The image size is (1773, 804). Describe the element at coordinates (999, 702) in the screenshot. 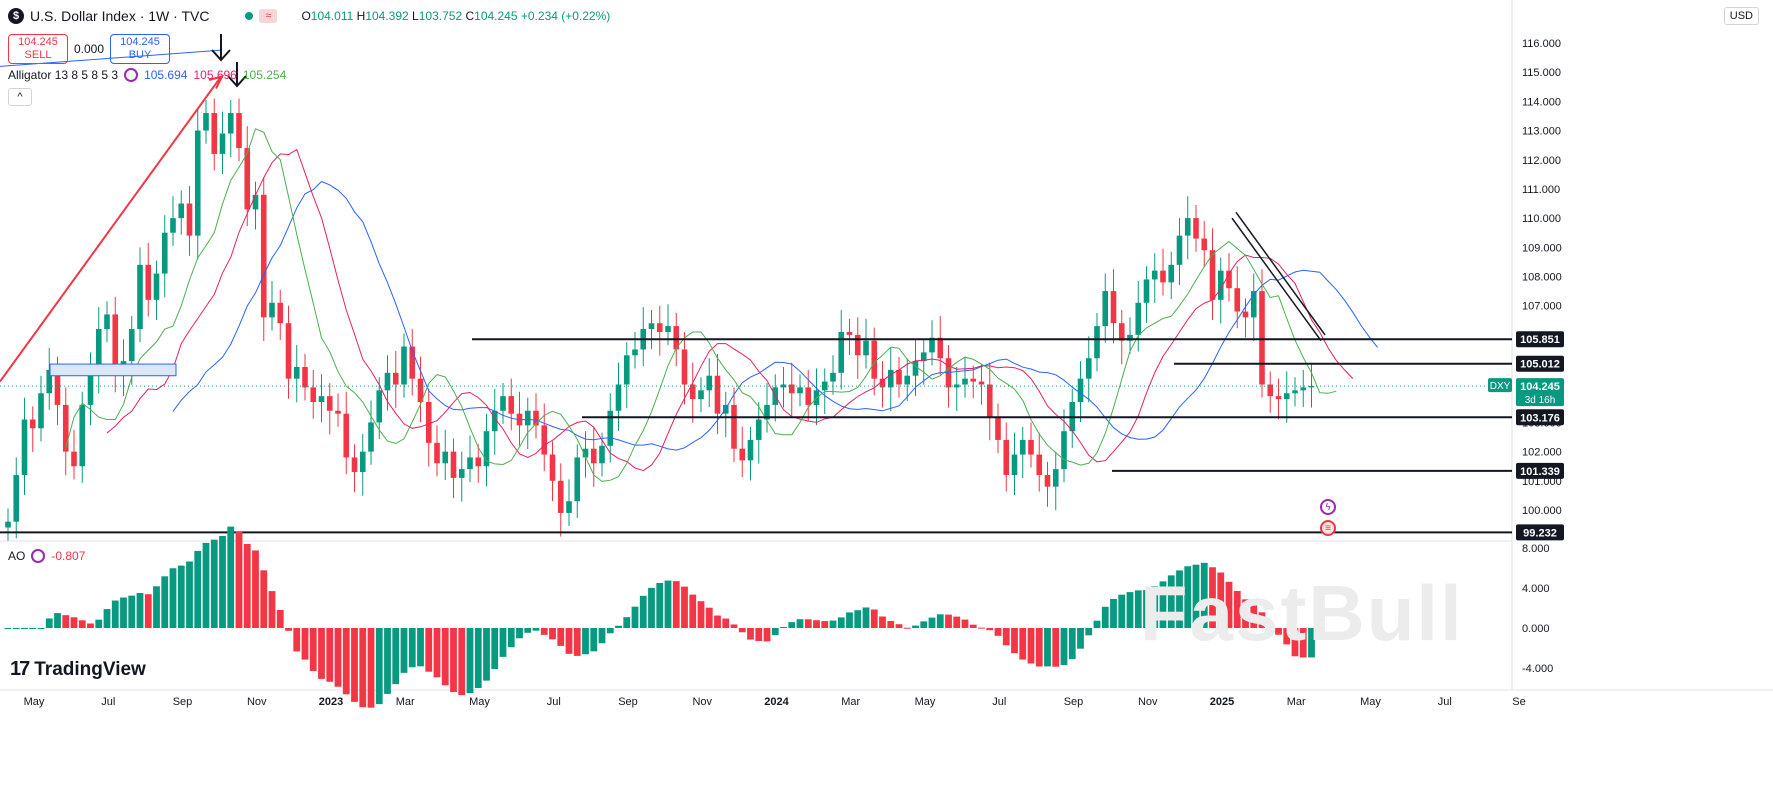

I see `x-tick-label: Jul` at that location.